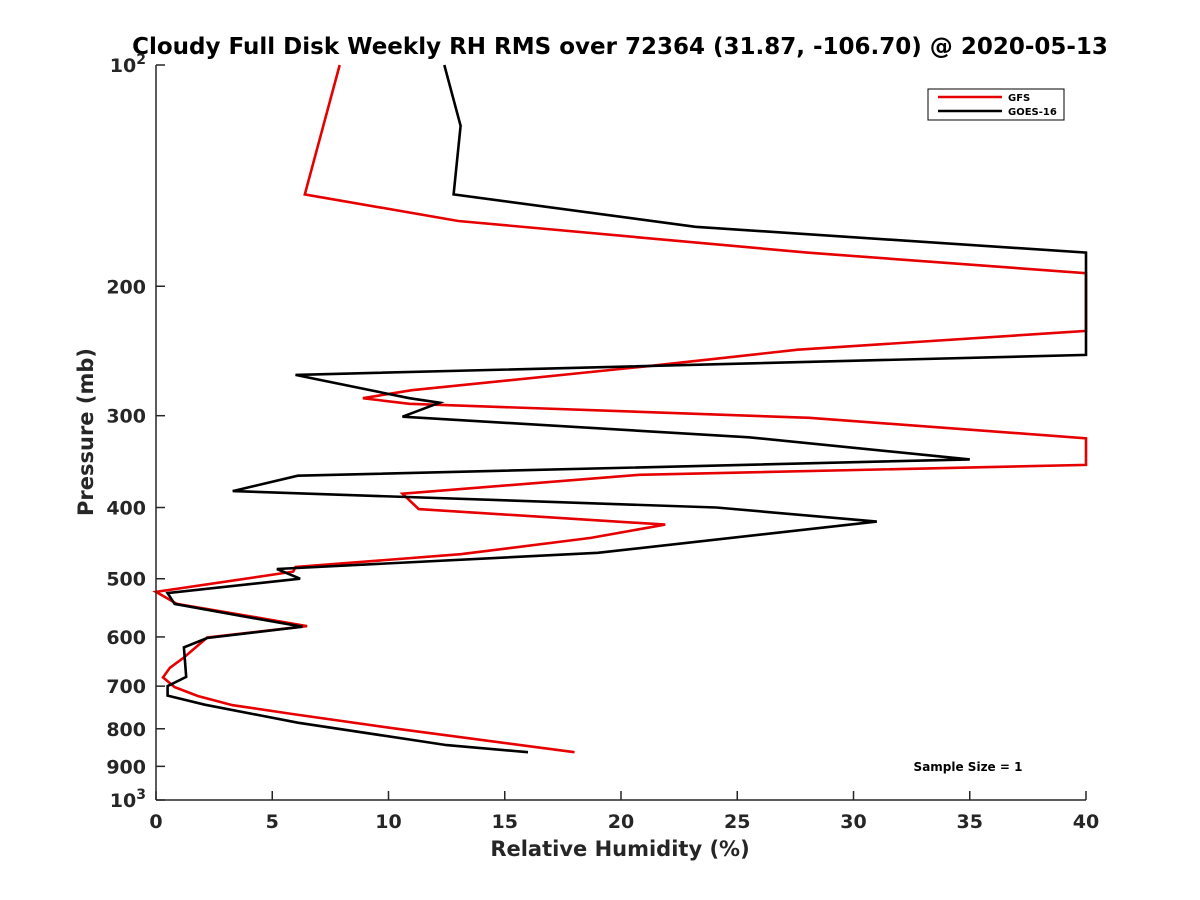 The image size is (1200, 900). I want to click on x-tick-label: 20, so click(621, 822).